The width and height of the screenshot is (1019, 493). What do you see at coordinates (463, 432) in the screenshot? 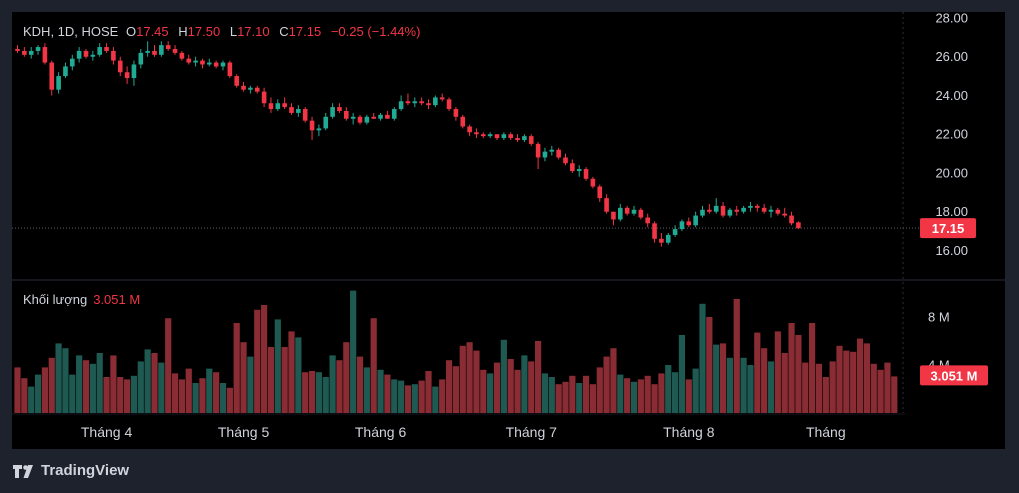
I see `time-axis: Tháng 4 Tháng 5 Tháng 6 Tháng 7 Tháng 8 Tháng` at bounding box center [463, 432].